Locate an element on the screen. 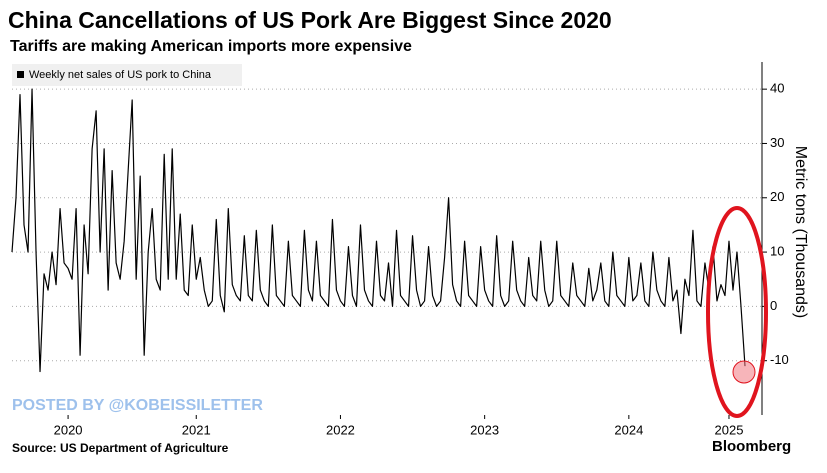 This screenshot has width=827, height=473. legend-box is located at coordinates (127, 75).